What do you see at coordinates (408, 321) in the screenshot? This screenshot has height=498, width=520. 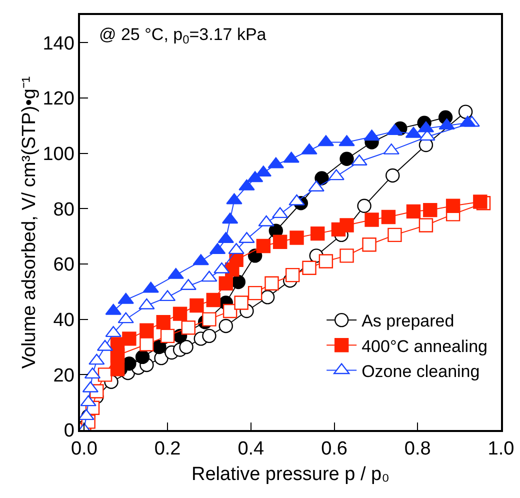 I see `legend-label: As prepared` at bounding box center [408, 321].